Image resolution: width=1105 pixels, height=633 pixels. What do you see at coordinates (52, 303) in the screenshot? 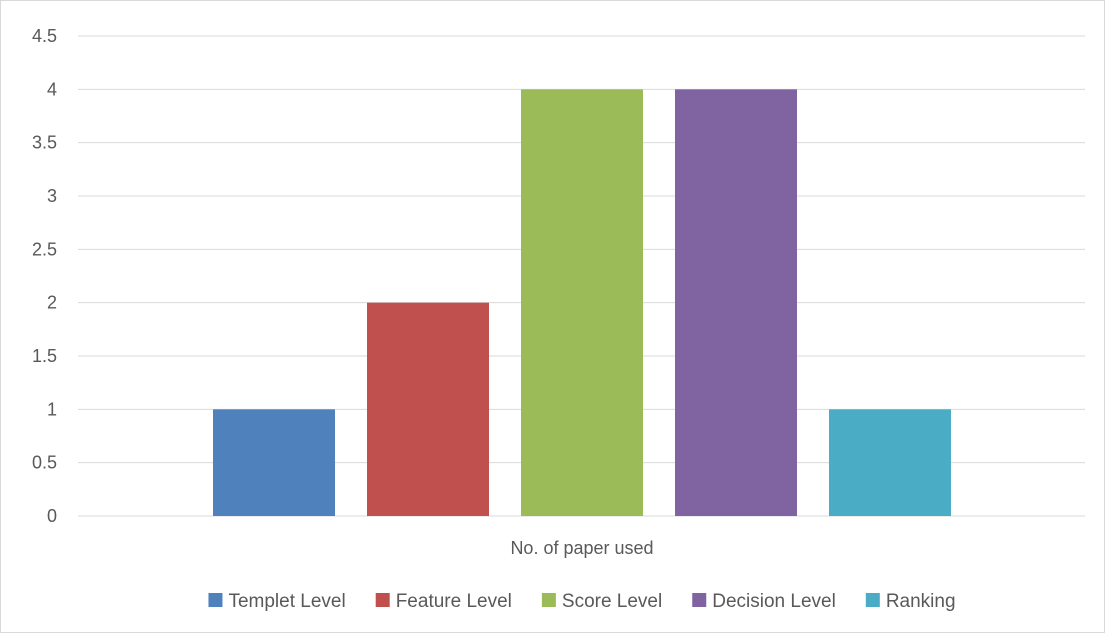
I see `y-tick-label: 2` at bounding box center [52, 303].